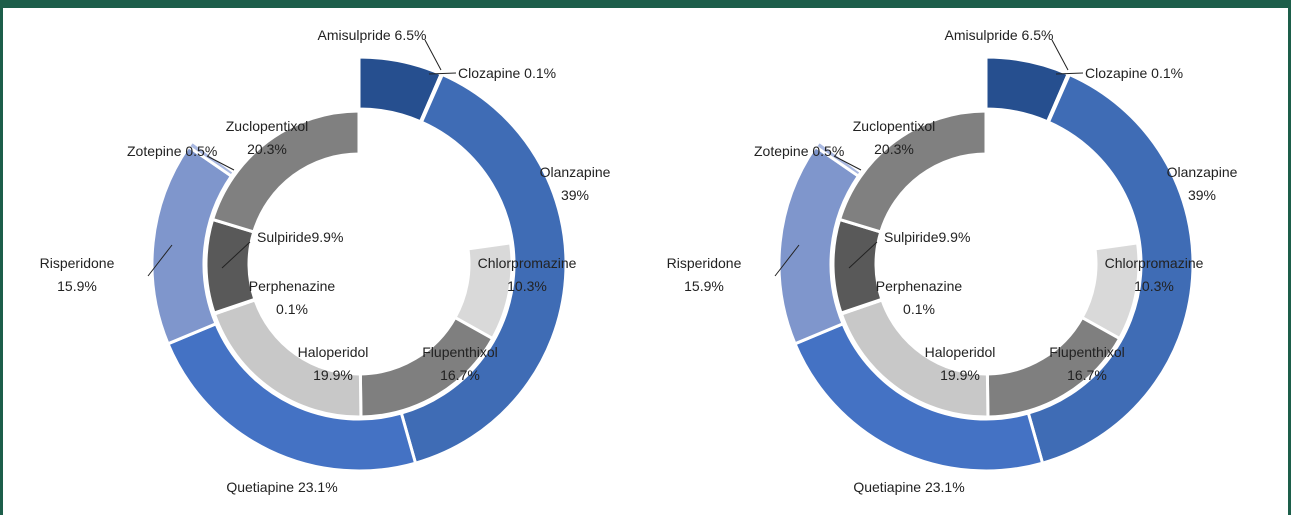 This screenshot has height=515, width=1291. What do you see at coordinates (1289, 257) in the screenshot?
I see `right-border` at bounding box center [1289, 257].